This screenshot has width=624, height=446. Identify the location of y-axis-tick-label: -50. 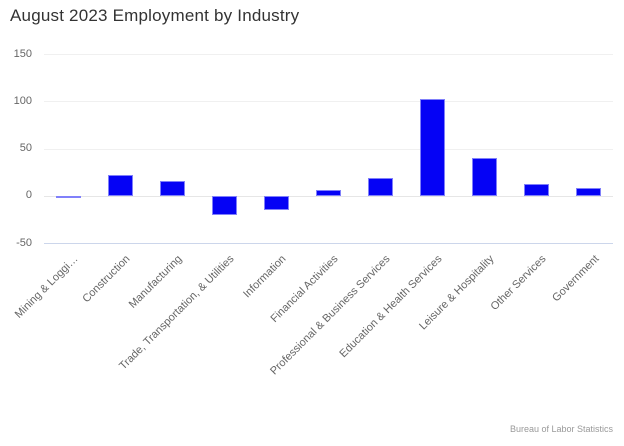
(24, 242).